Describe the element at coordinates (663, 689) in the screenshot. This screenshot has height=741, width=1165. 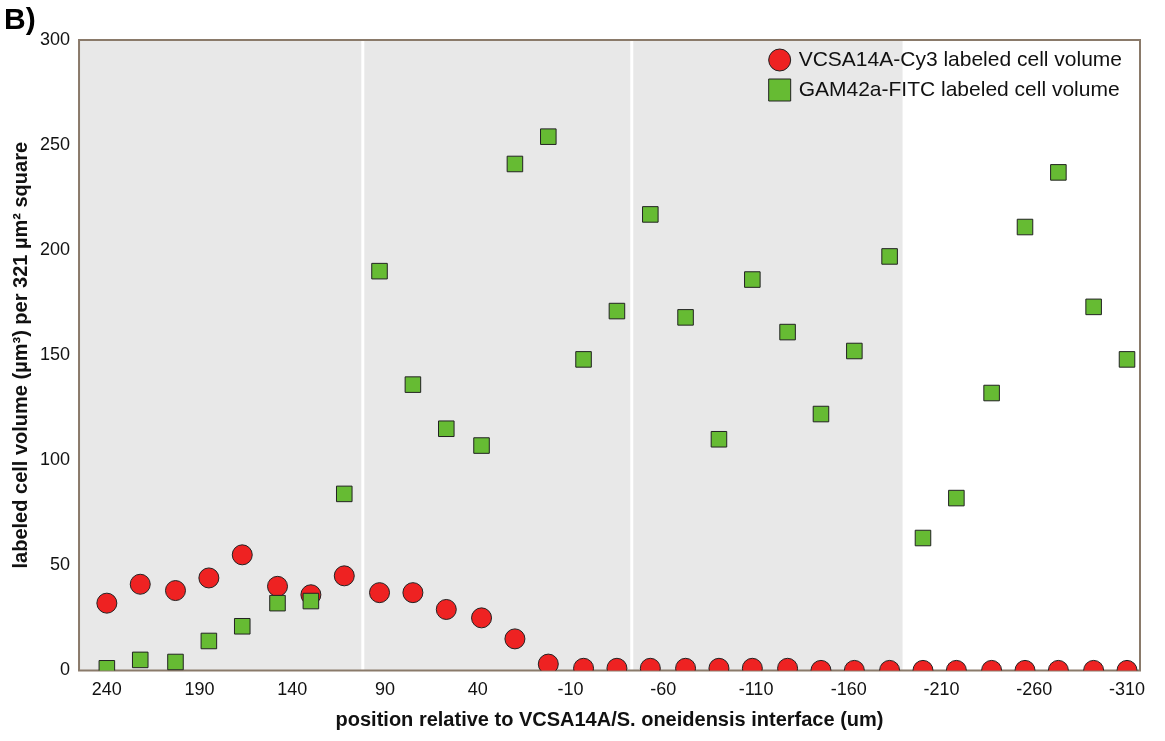
I see `x-tick-label: -60` at that location.